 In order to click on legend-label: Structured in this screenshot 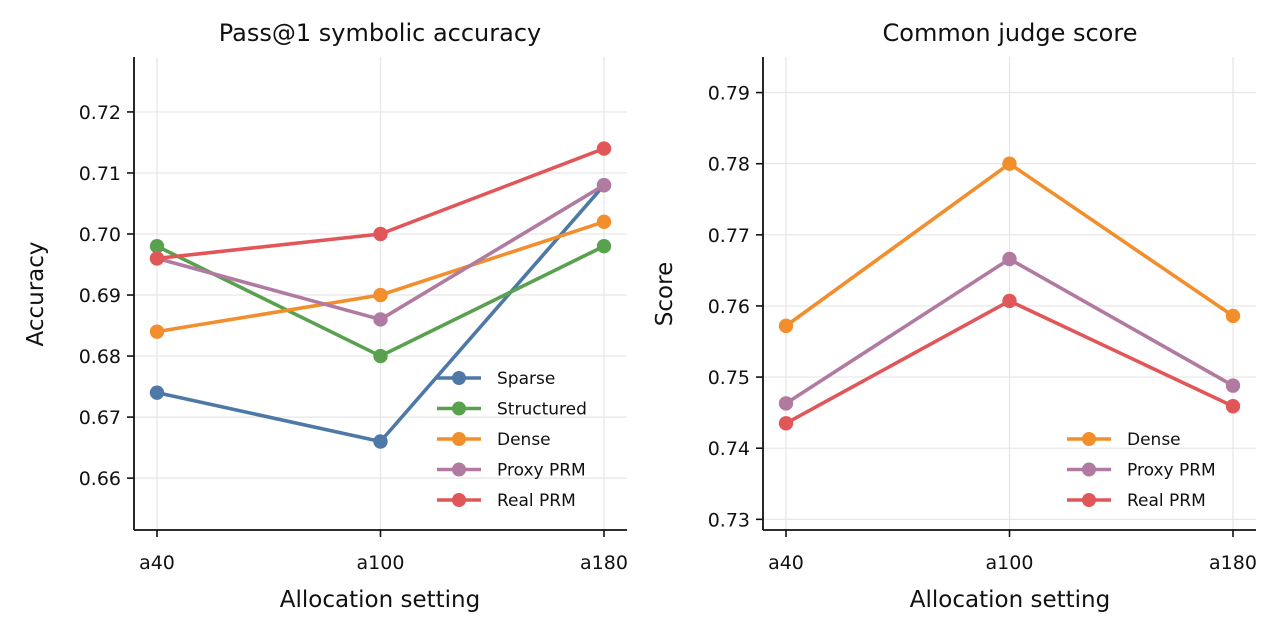, I will do `click(542, 410)`.